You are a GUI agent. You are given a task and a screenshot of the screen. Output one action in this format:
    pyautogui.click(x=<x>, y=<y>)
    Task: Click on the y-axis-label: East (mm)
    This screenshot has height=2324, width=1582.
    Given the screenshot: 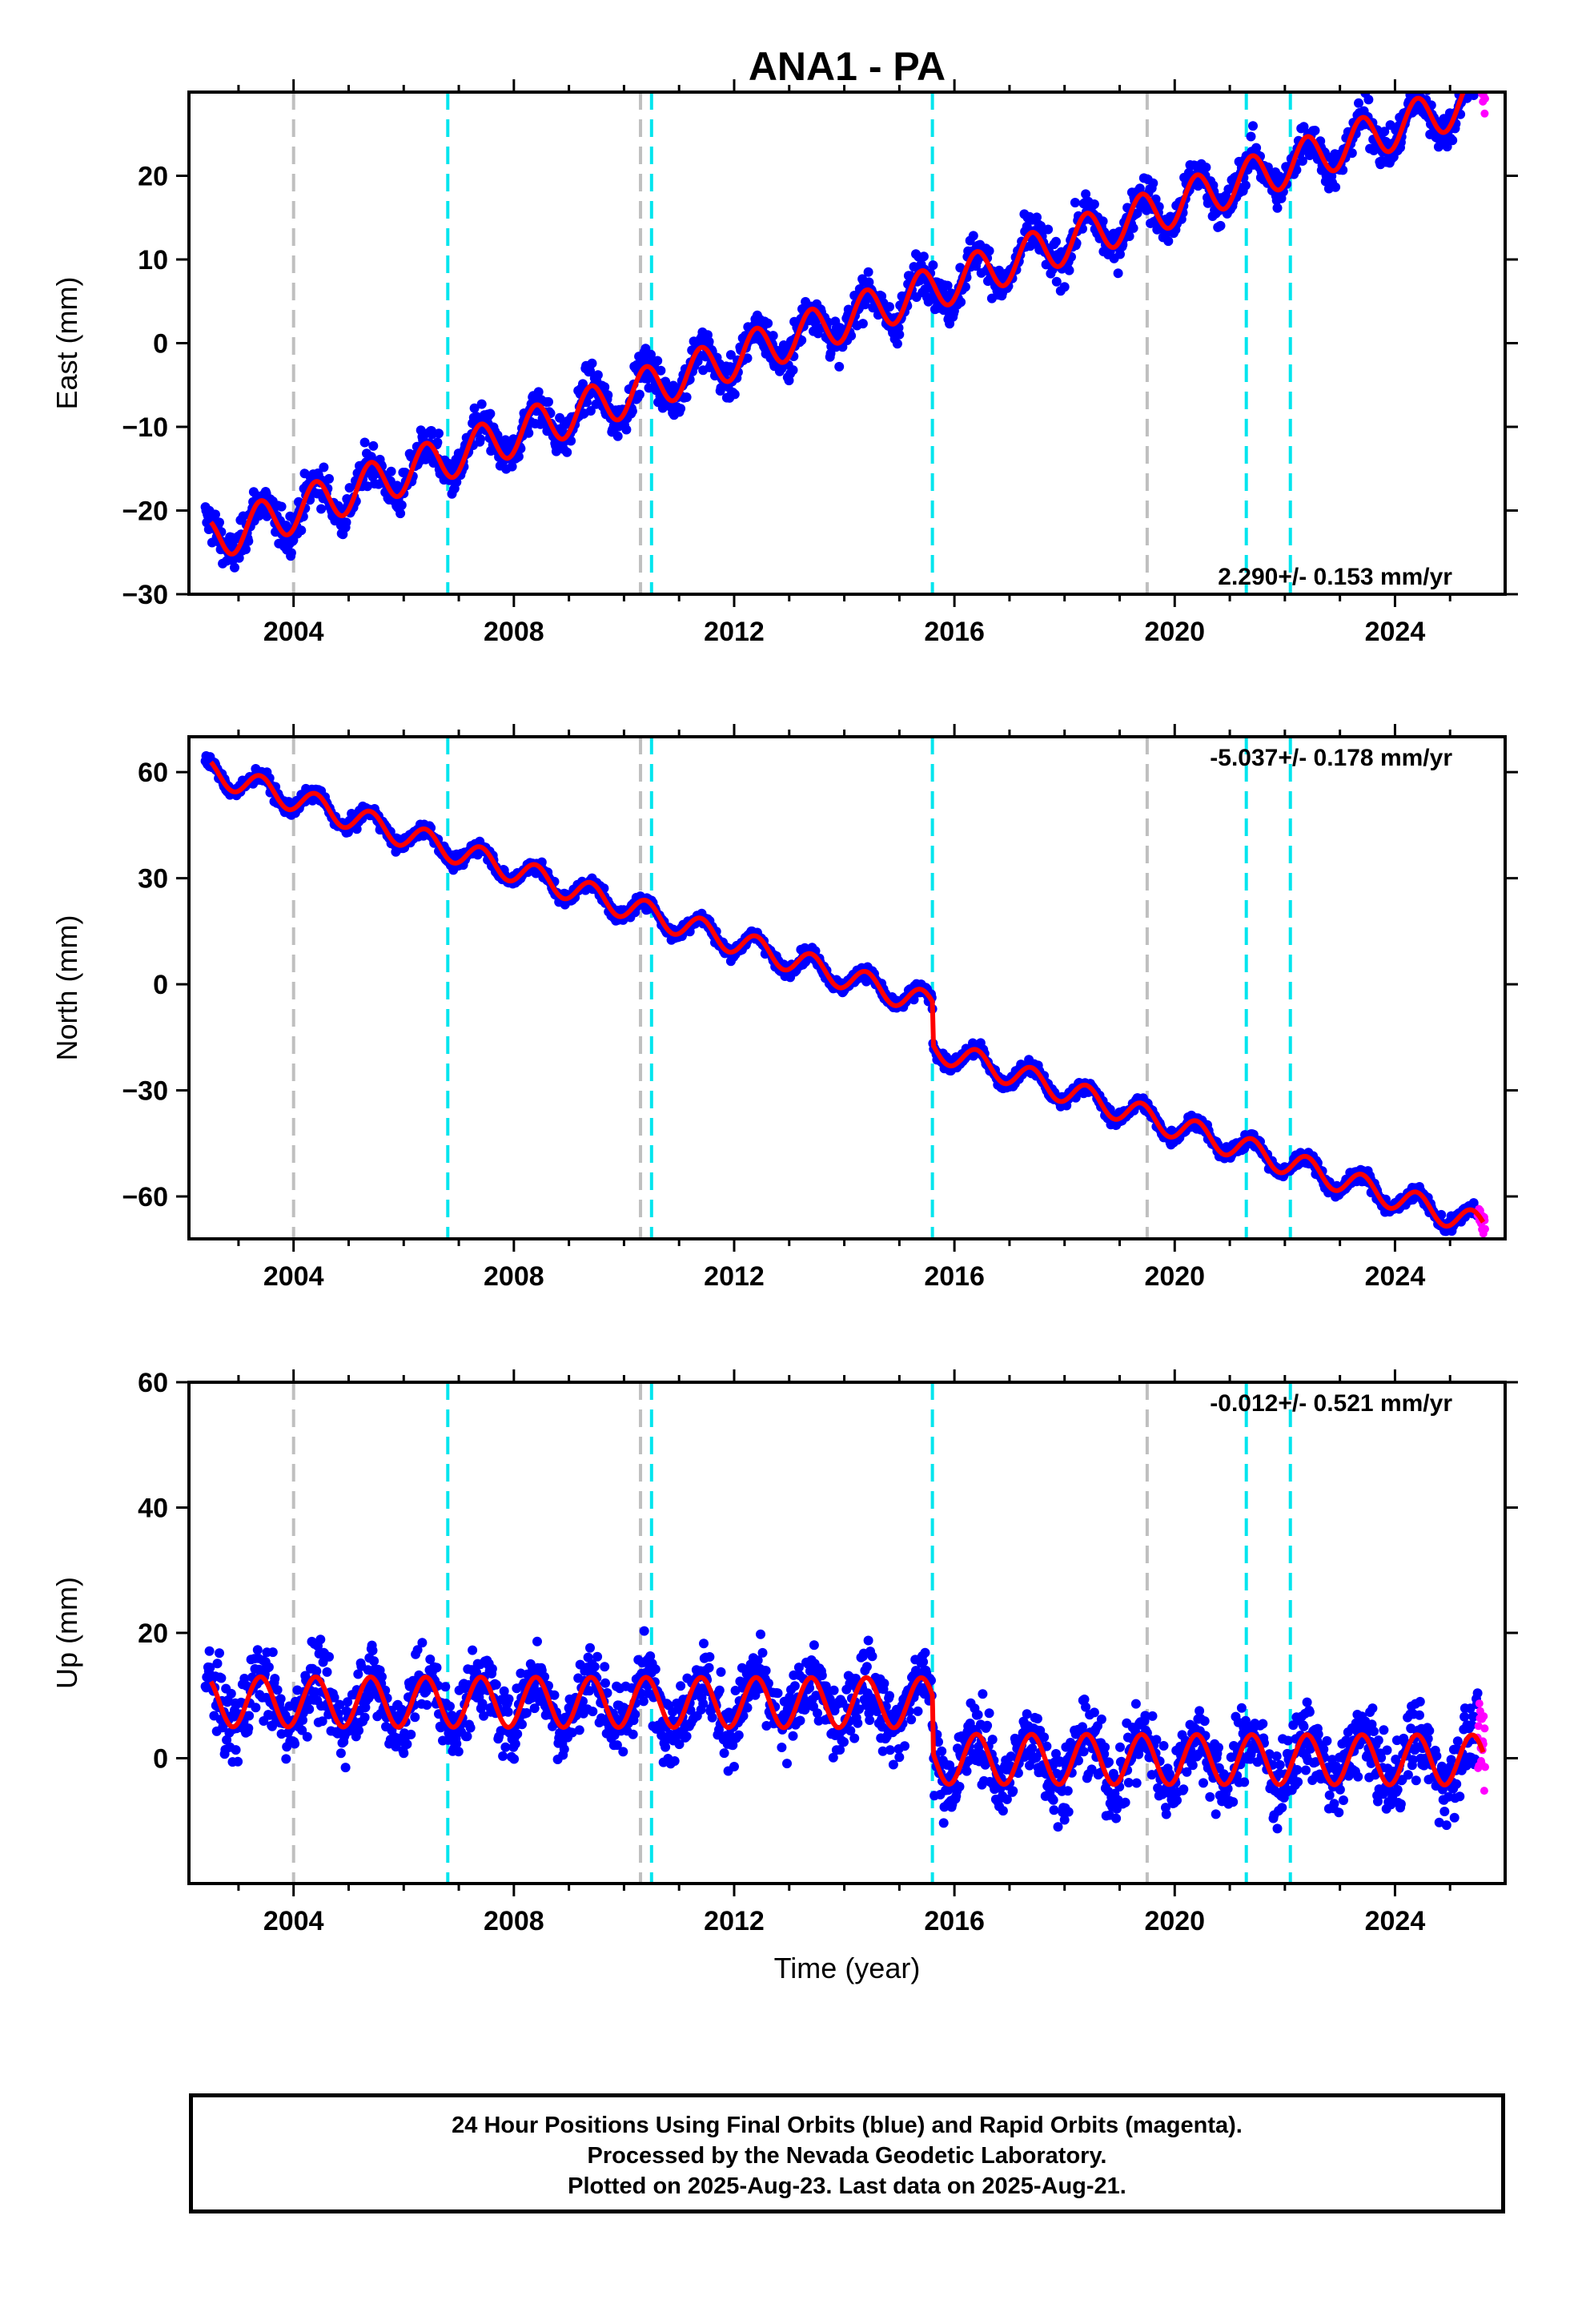 What is the action you would take?
    pyautogui.click(x=66, y=343)
    